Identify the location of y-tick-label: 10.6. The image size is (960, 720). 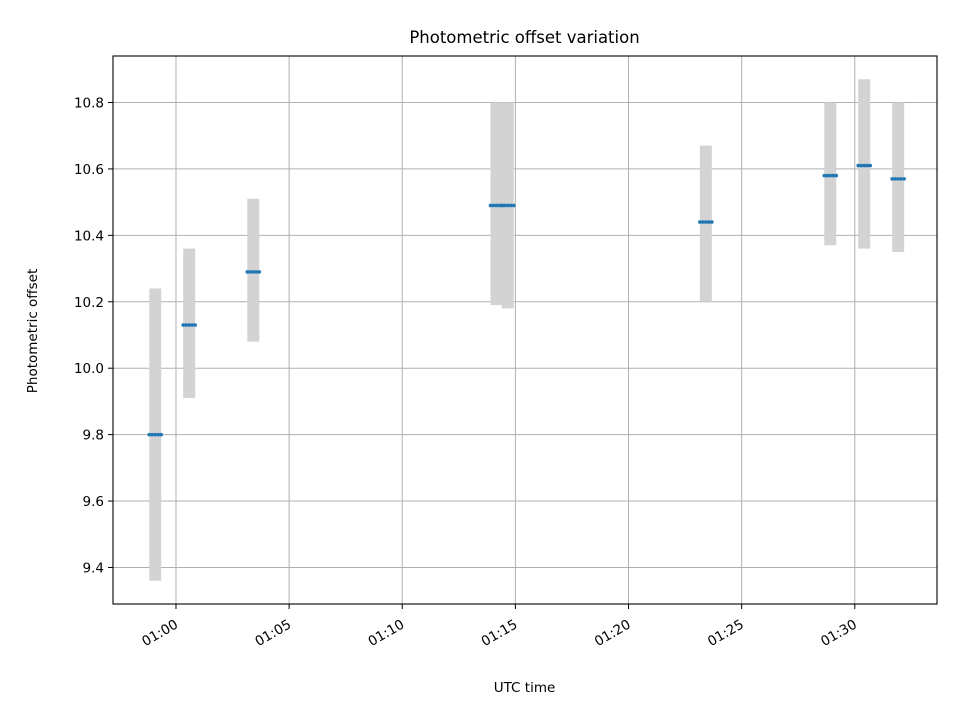
(89, 170).